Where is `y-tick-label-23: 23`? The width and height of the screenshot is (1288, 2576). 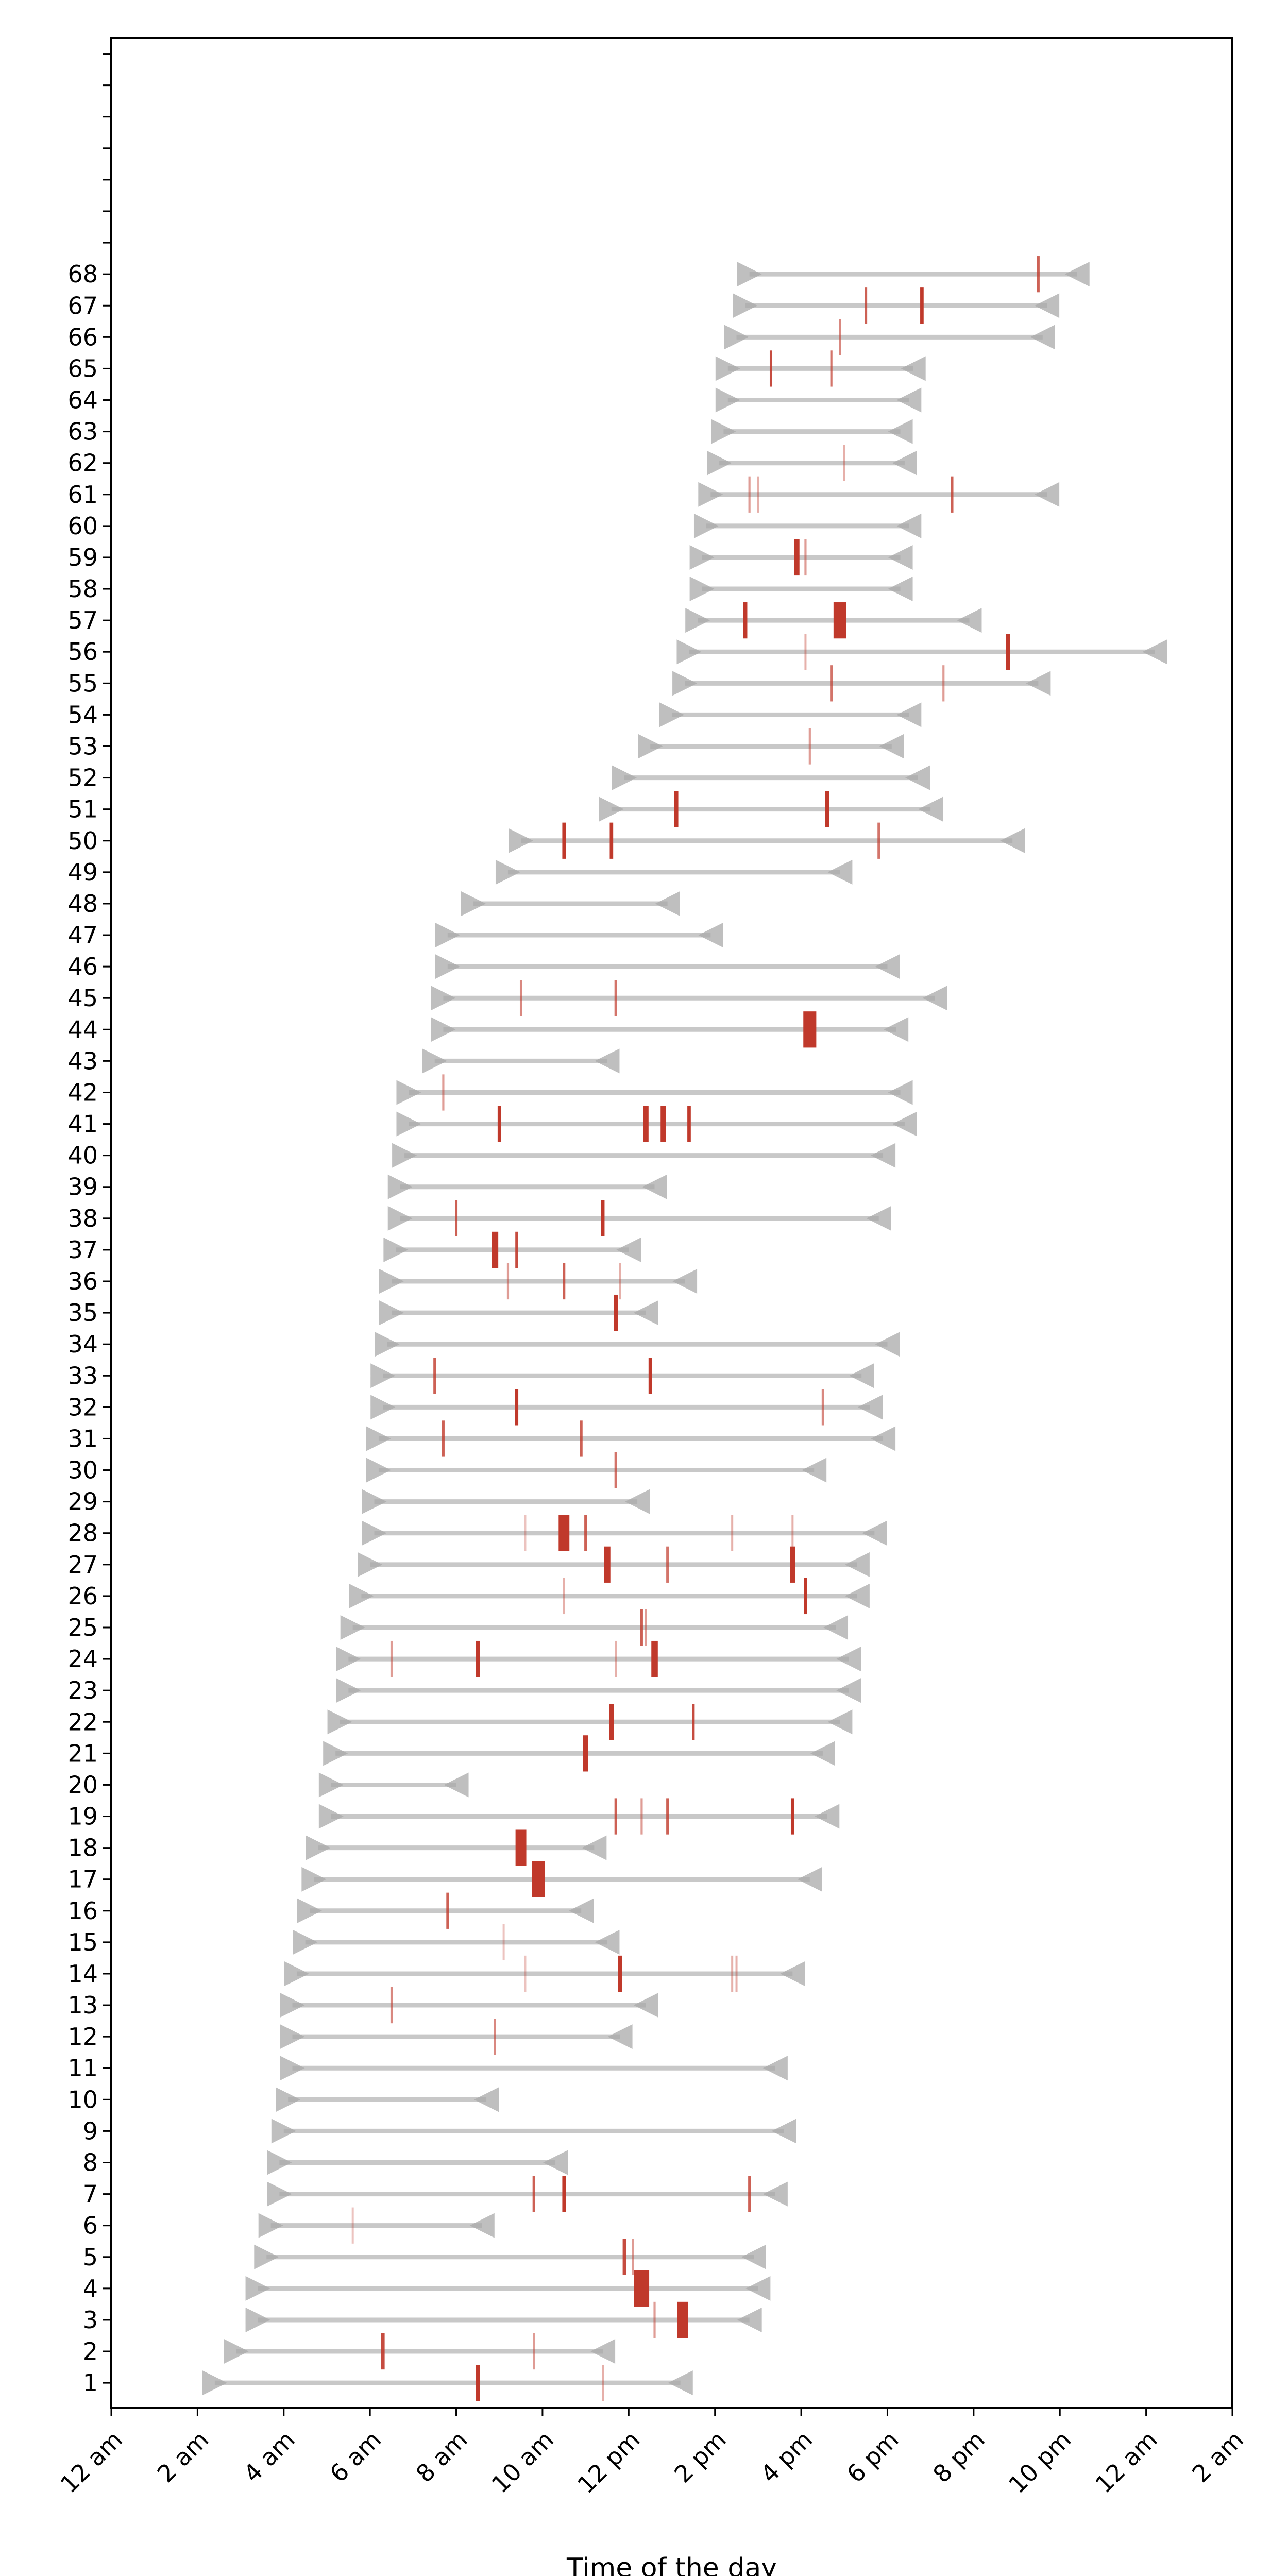
y-tick-label-23: 23 is located at coordinates (82, 1690).